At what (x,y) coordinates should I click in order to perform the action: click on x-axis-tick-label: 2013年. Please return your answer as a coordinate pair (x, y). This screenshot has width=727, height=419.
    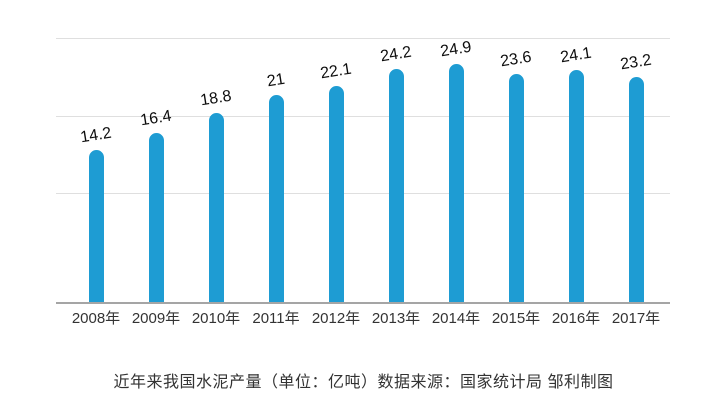
    Looking at the image, I should click on (396, 318).